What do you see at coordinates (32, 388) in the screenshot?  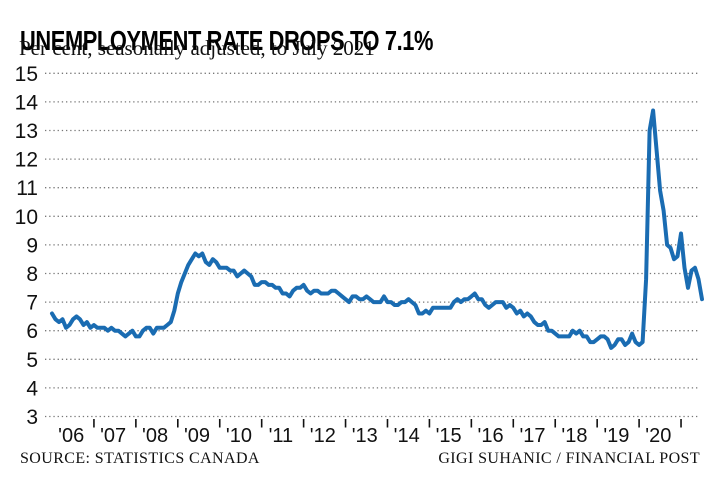 I see `y-axis-label-4: 4` at bounding box center [32, 388].